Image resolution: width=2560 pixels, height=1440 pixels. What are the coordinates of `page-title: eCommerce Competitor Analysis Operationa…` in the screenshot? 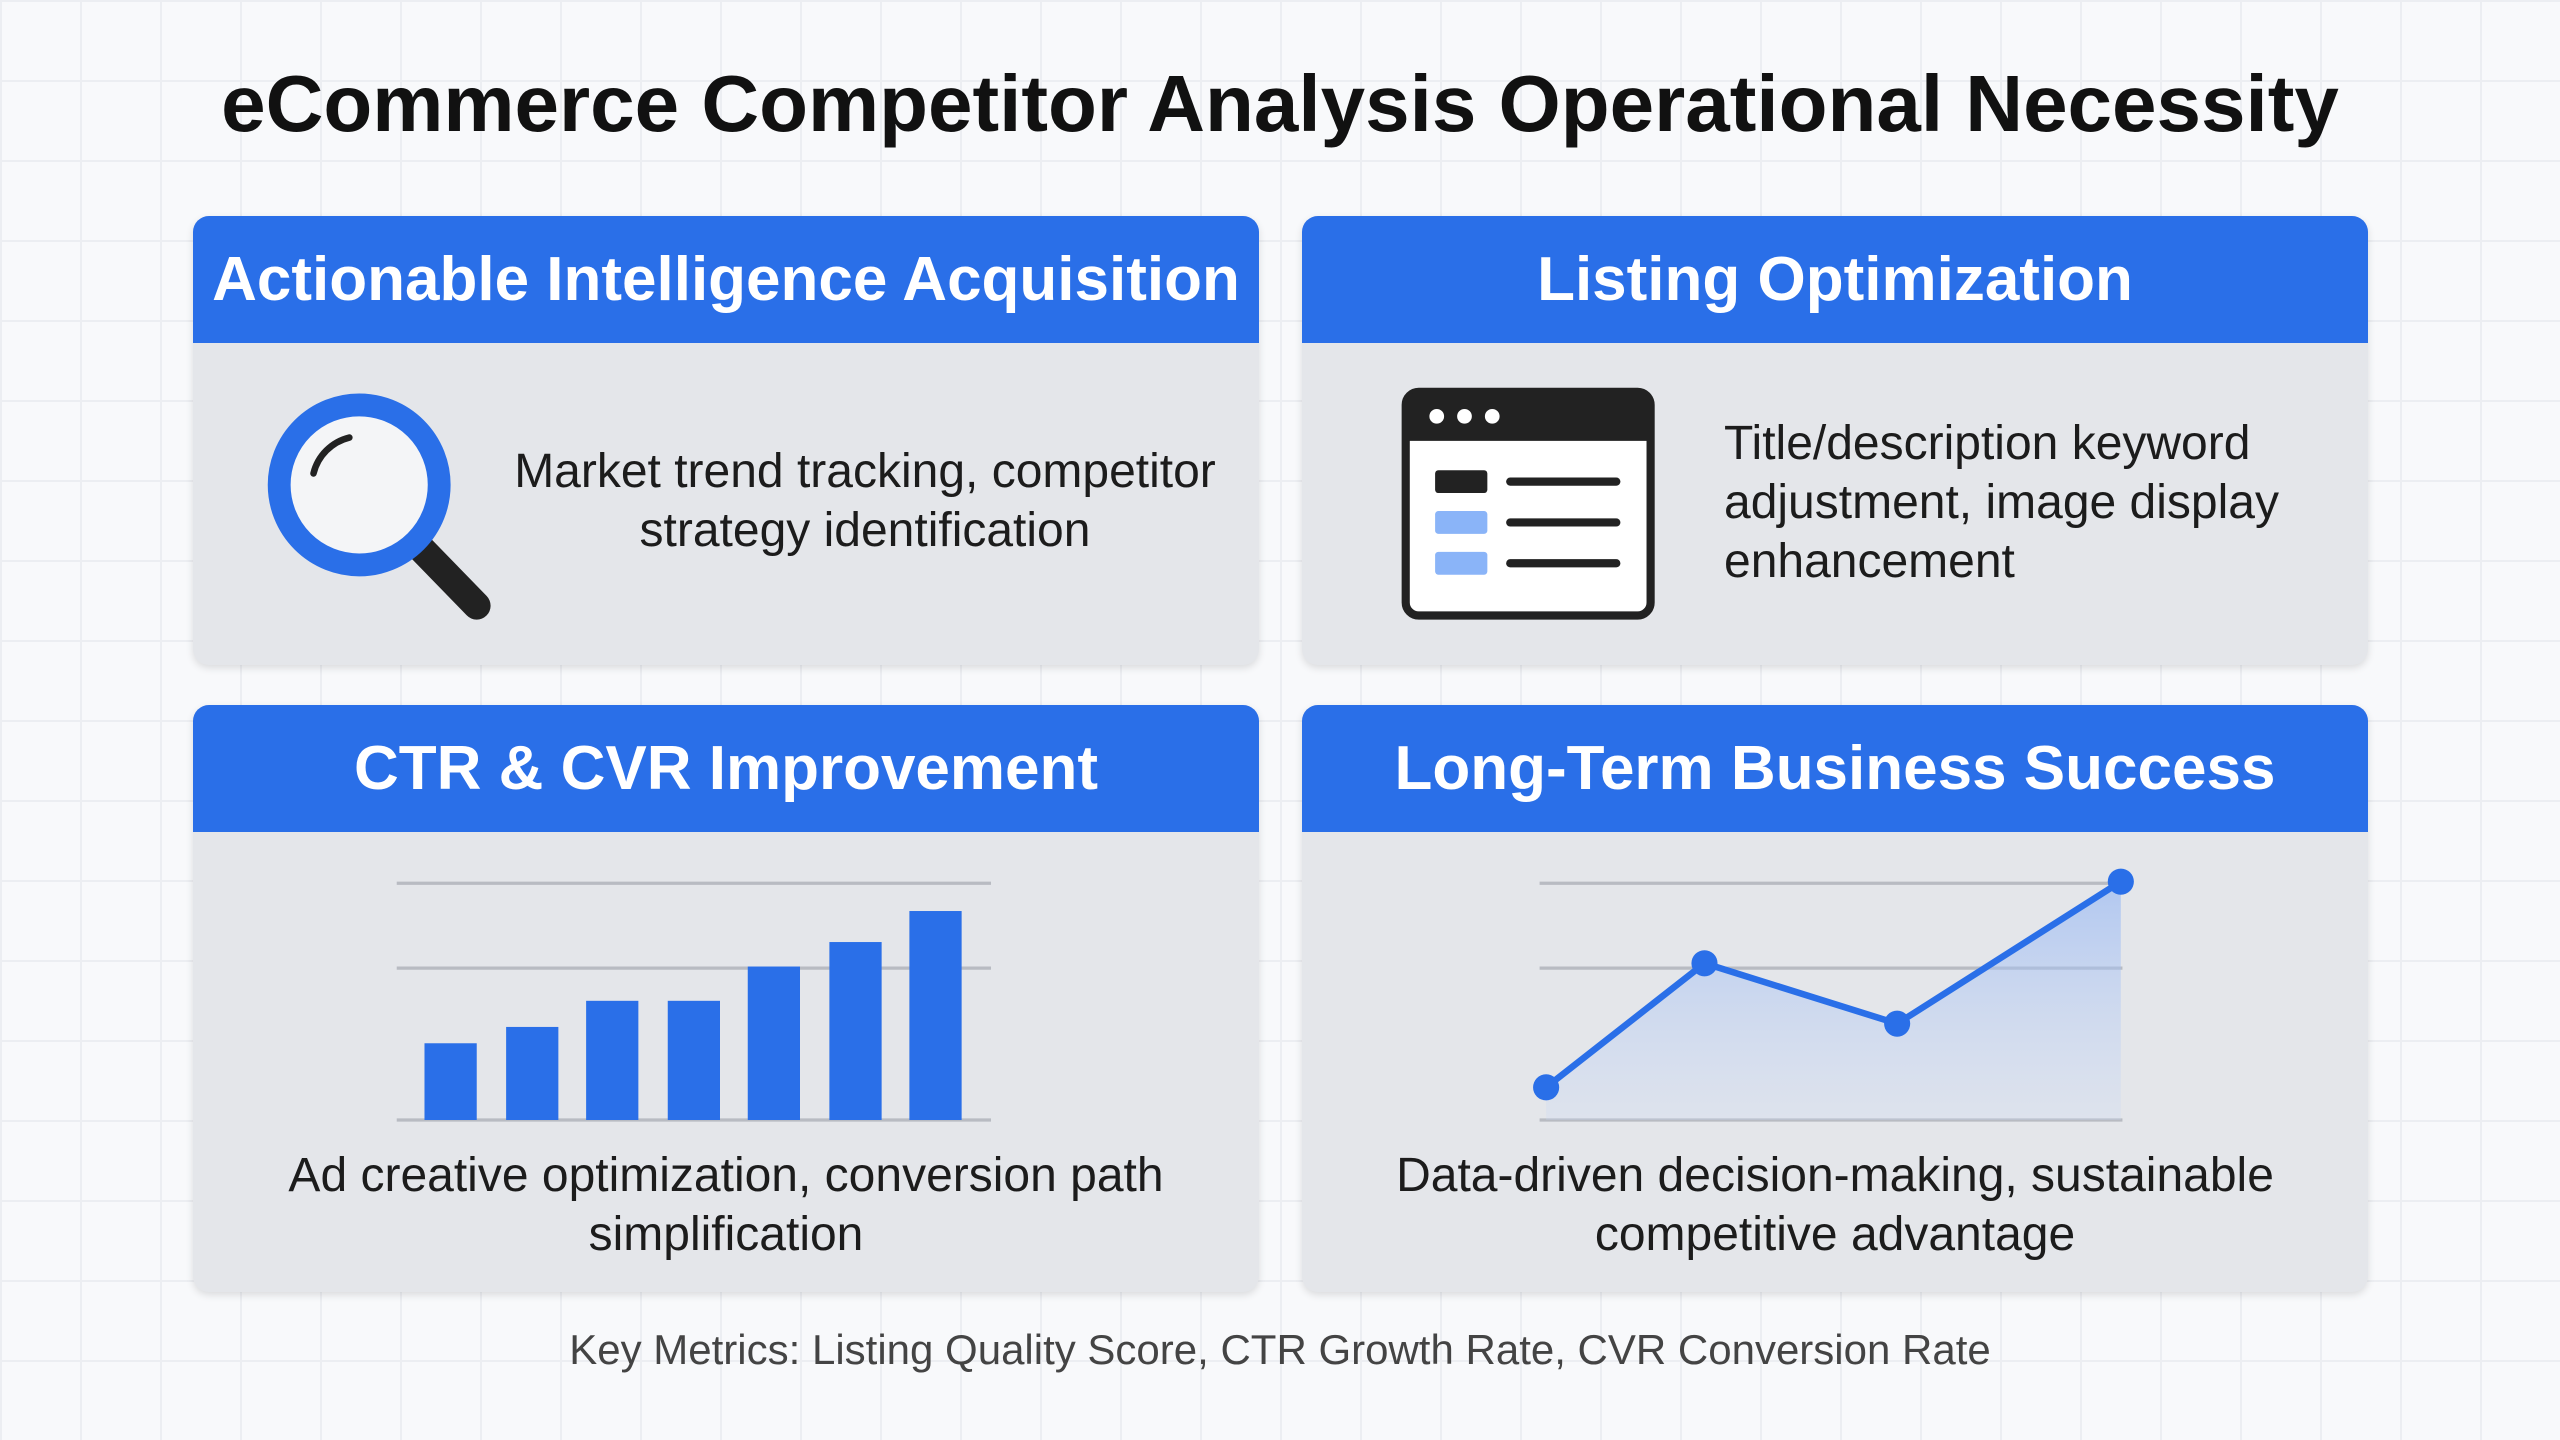 It's located at (1280, 103).